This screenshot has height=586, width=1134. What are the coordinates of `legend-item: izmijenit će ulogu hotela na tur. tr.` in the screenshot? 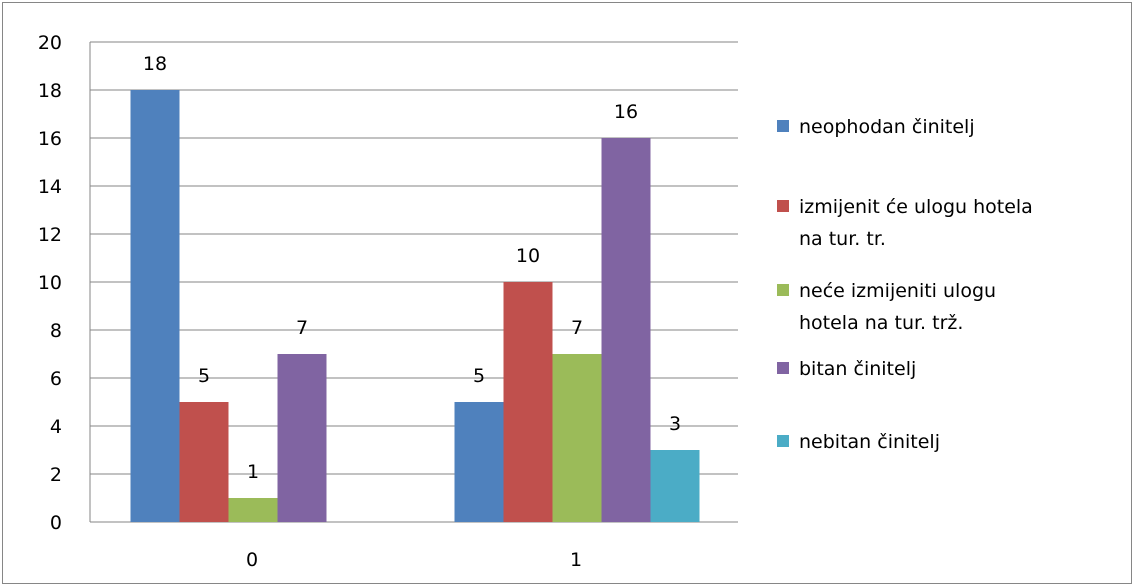 It's located at (905, 223).